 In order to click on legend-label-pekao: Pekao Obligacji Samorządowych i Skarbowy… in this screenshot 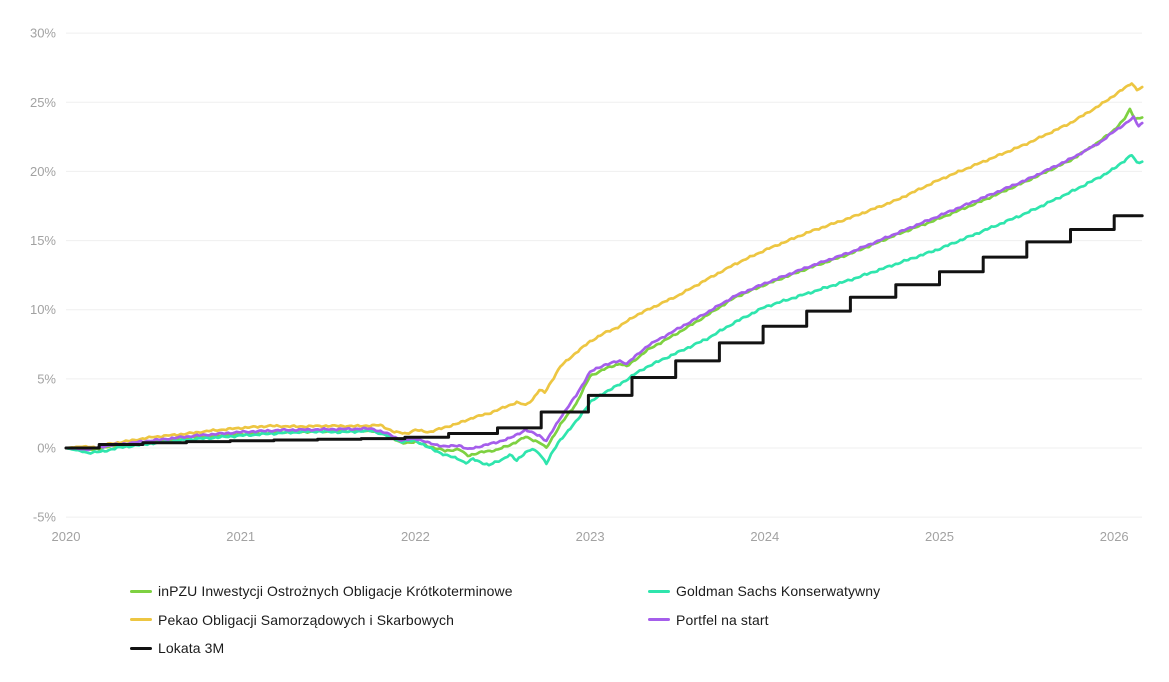, I will do `click(306, 619)`.